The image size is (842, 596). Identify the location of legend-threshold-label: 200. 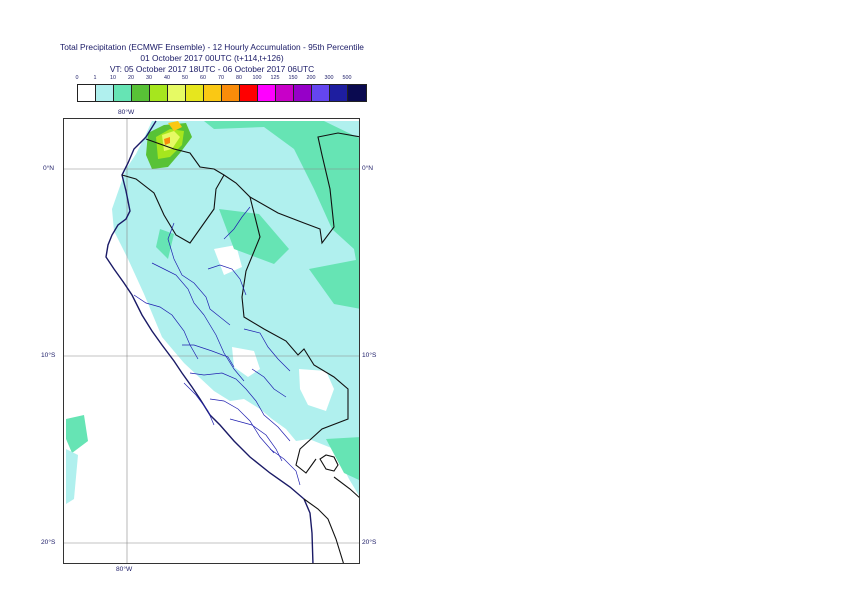
(311, 78).